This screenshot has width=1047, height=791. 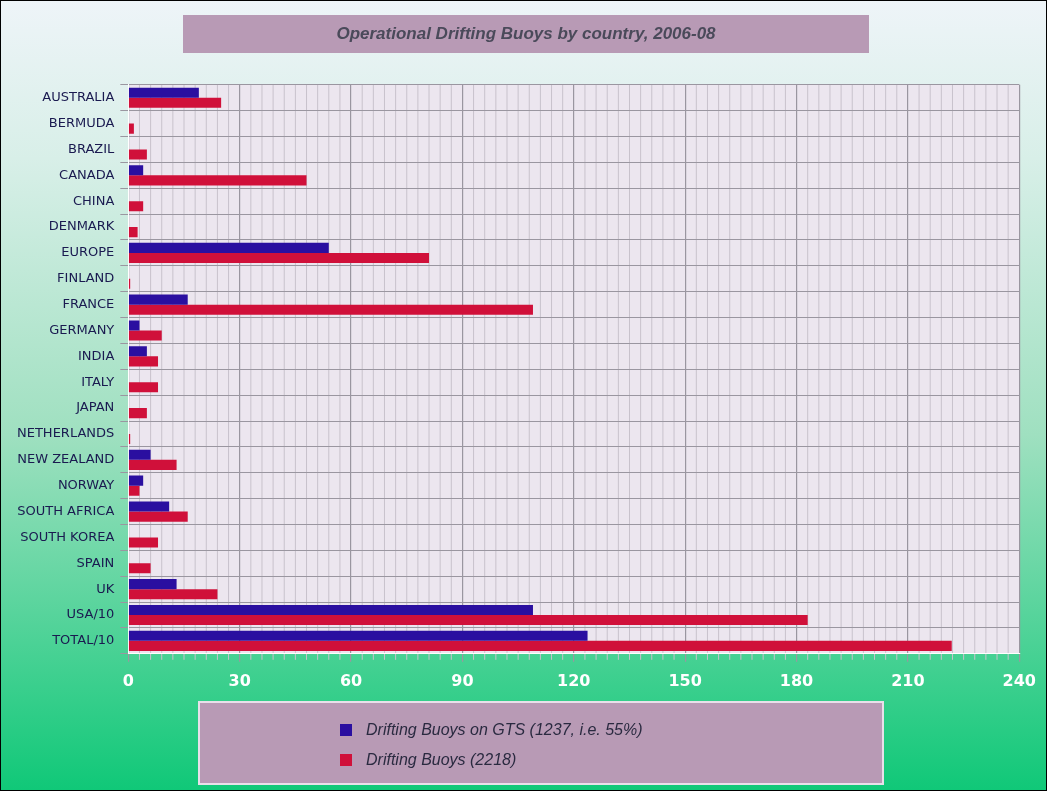 What do you see at coordinates (95, 562) in the screenshot?
I see `y-tick-label: SPAIN` at bounding box center [95, 562].